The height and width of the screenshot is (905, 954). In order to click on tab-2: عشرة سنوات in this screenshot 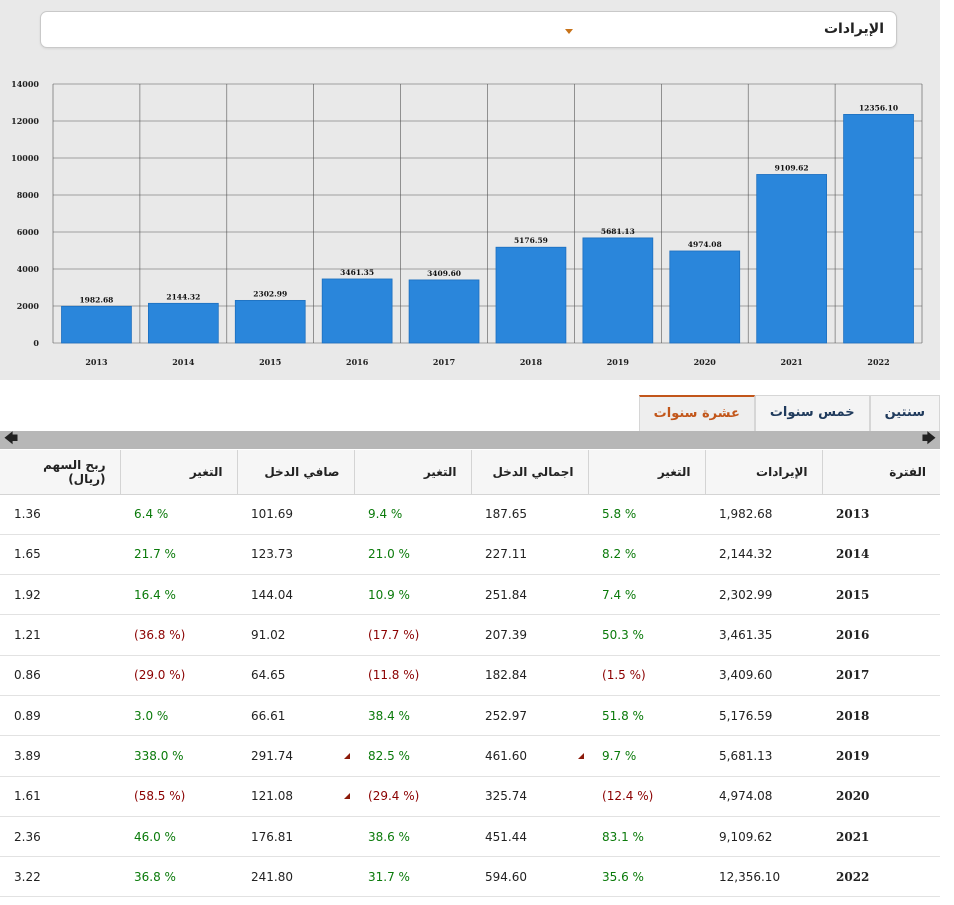, I will do `click(696, 413)`.